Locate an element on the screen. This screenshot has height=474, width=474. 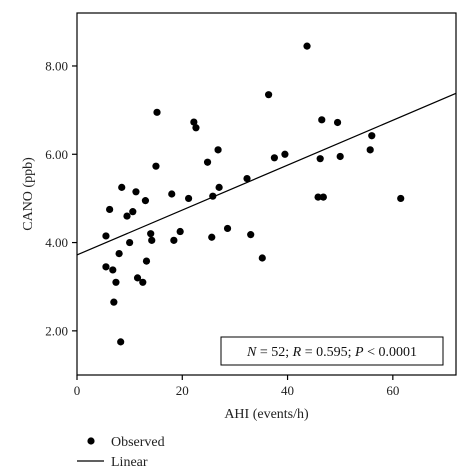
x-tick-label: 0 is located at coordinates (77, 390).